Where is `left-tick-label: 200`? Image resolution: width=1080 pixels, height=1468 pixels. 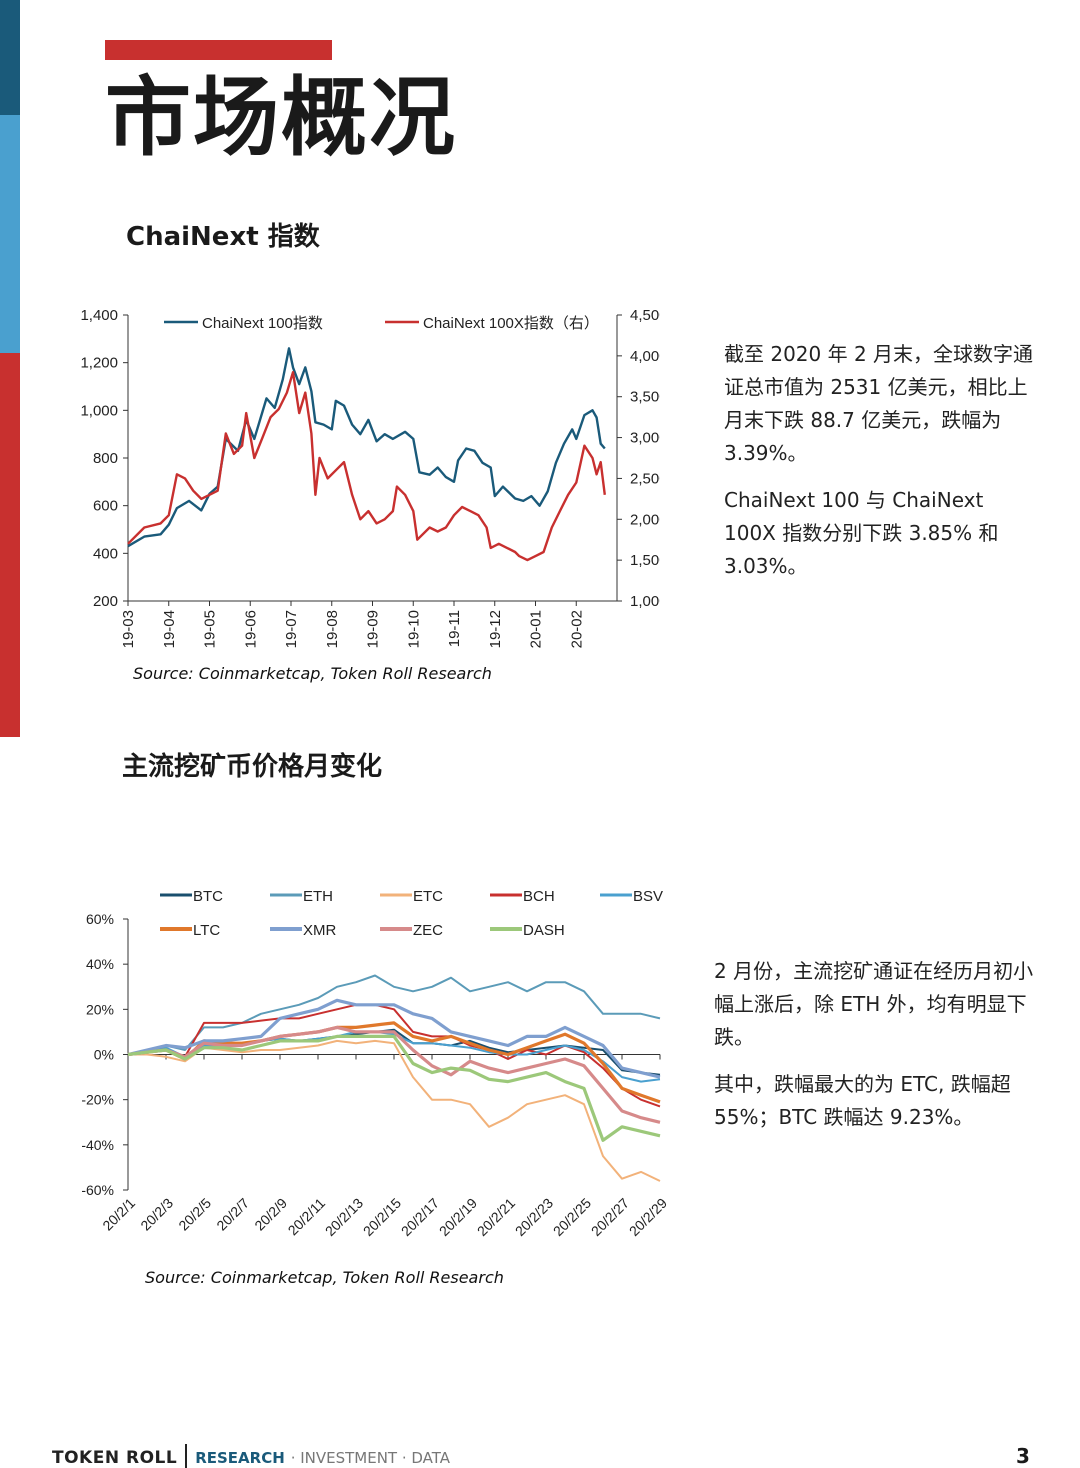
left-tick-label: 200 is located at coordinates (105, 601).